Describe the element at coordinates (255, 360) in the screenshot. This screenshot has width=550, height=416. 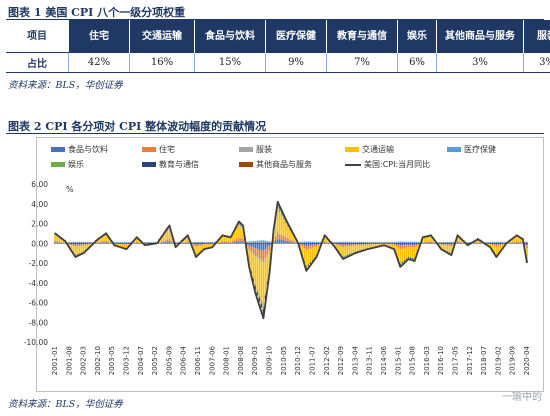
I see `x-tick-label: 2009-03` at that location.